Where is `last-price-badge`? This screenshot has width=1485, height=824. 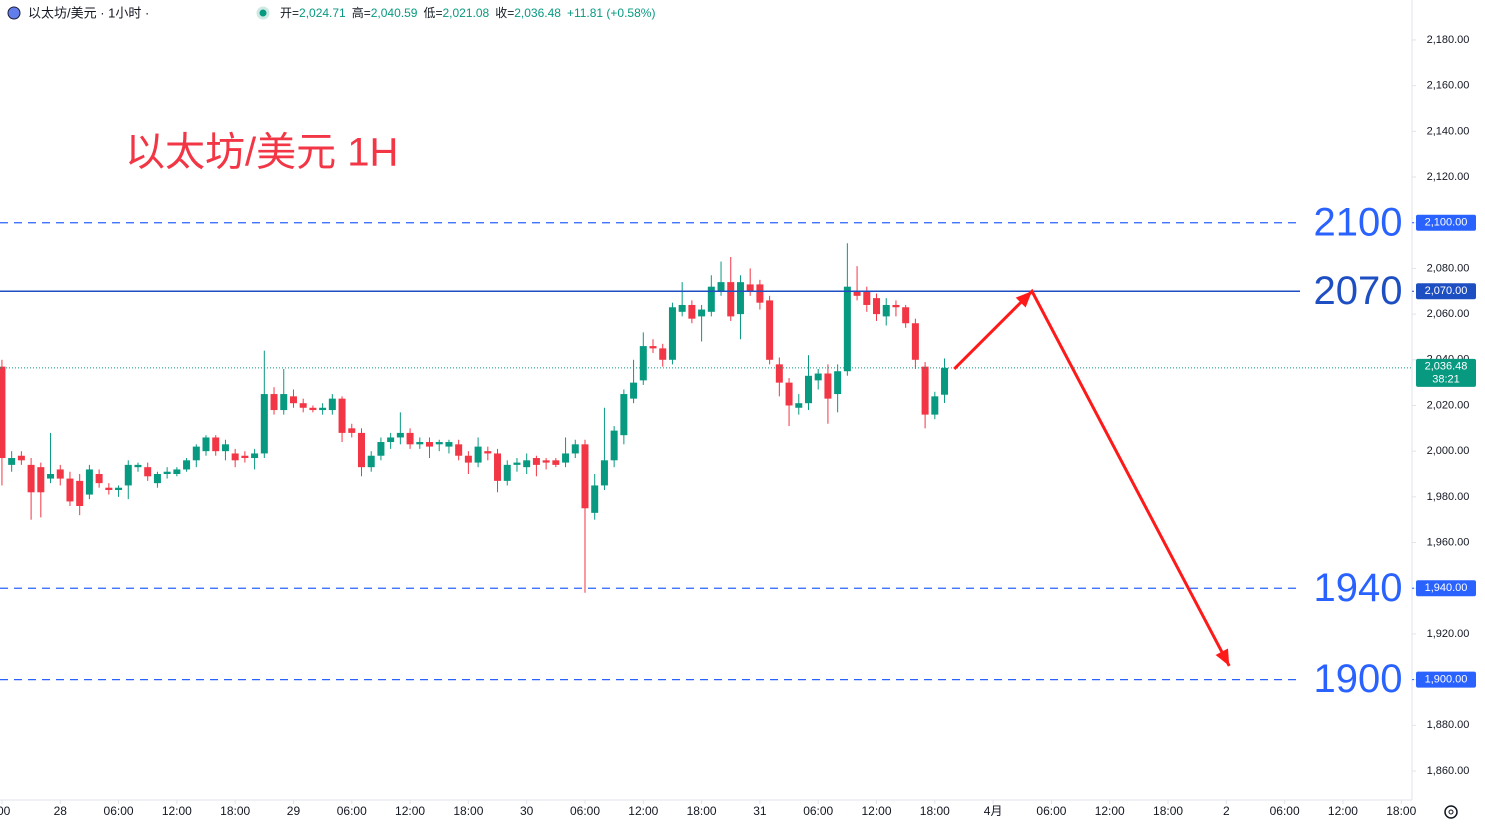 last-price-badge is located at coordinates (1446, 372).